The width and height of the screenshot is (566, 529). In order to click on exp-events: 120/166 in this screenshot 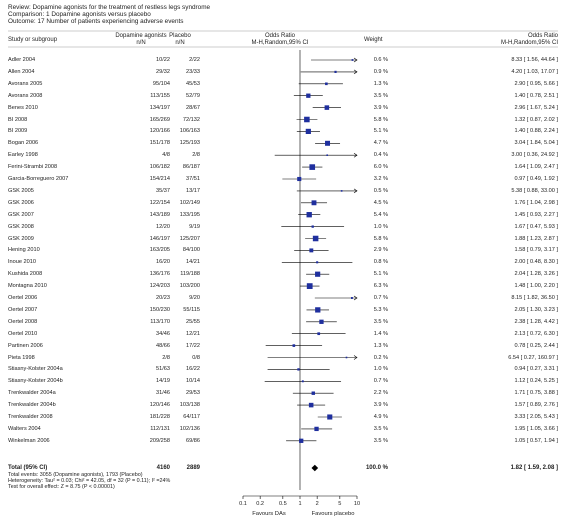, I will do `click(159, 131)`.